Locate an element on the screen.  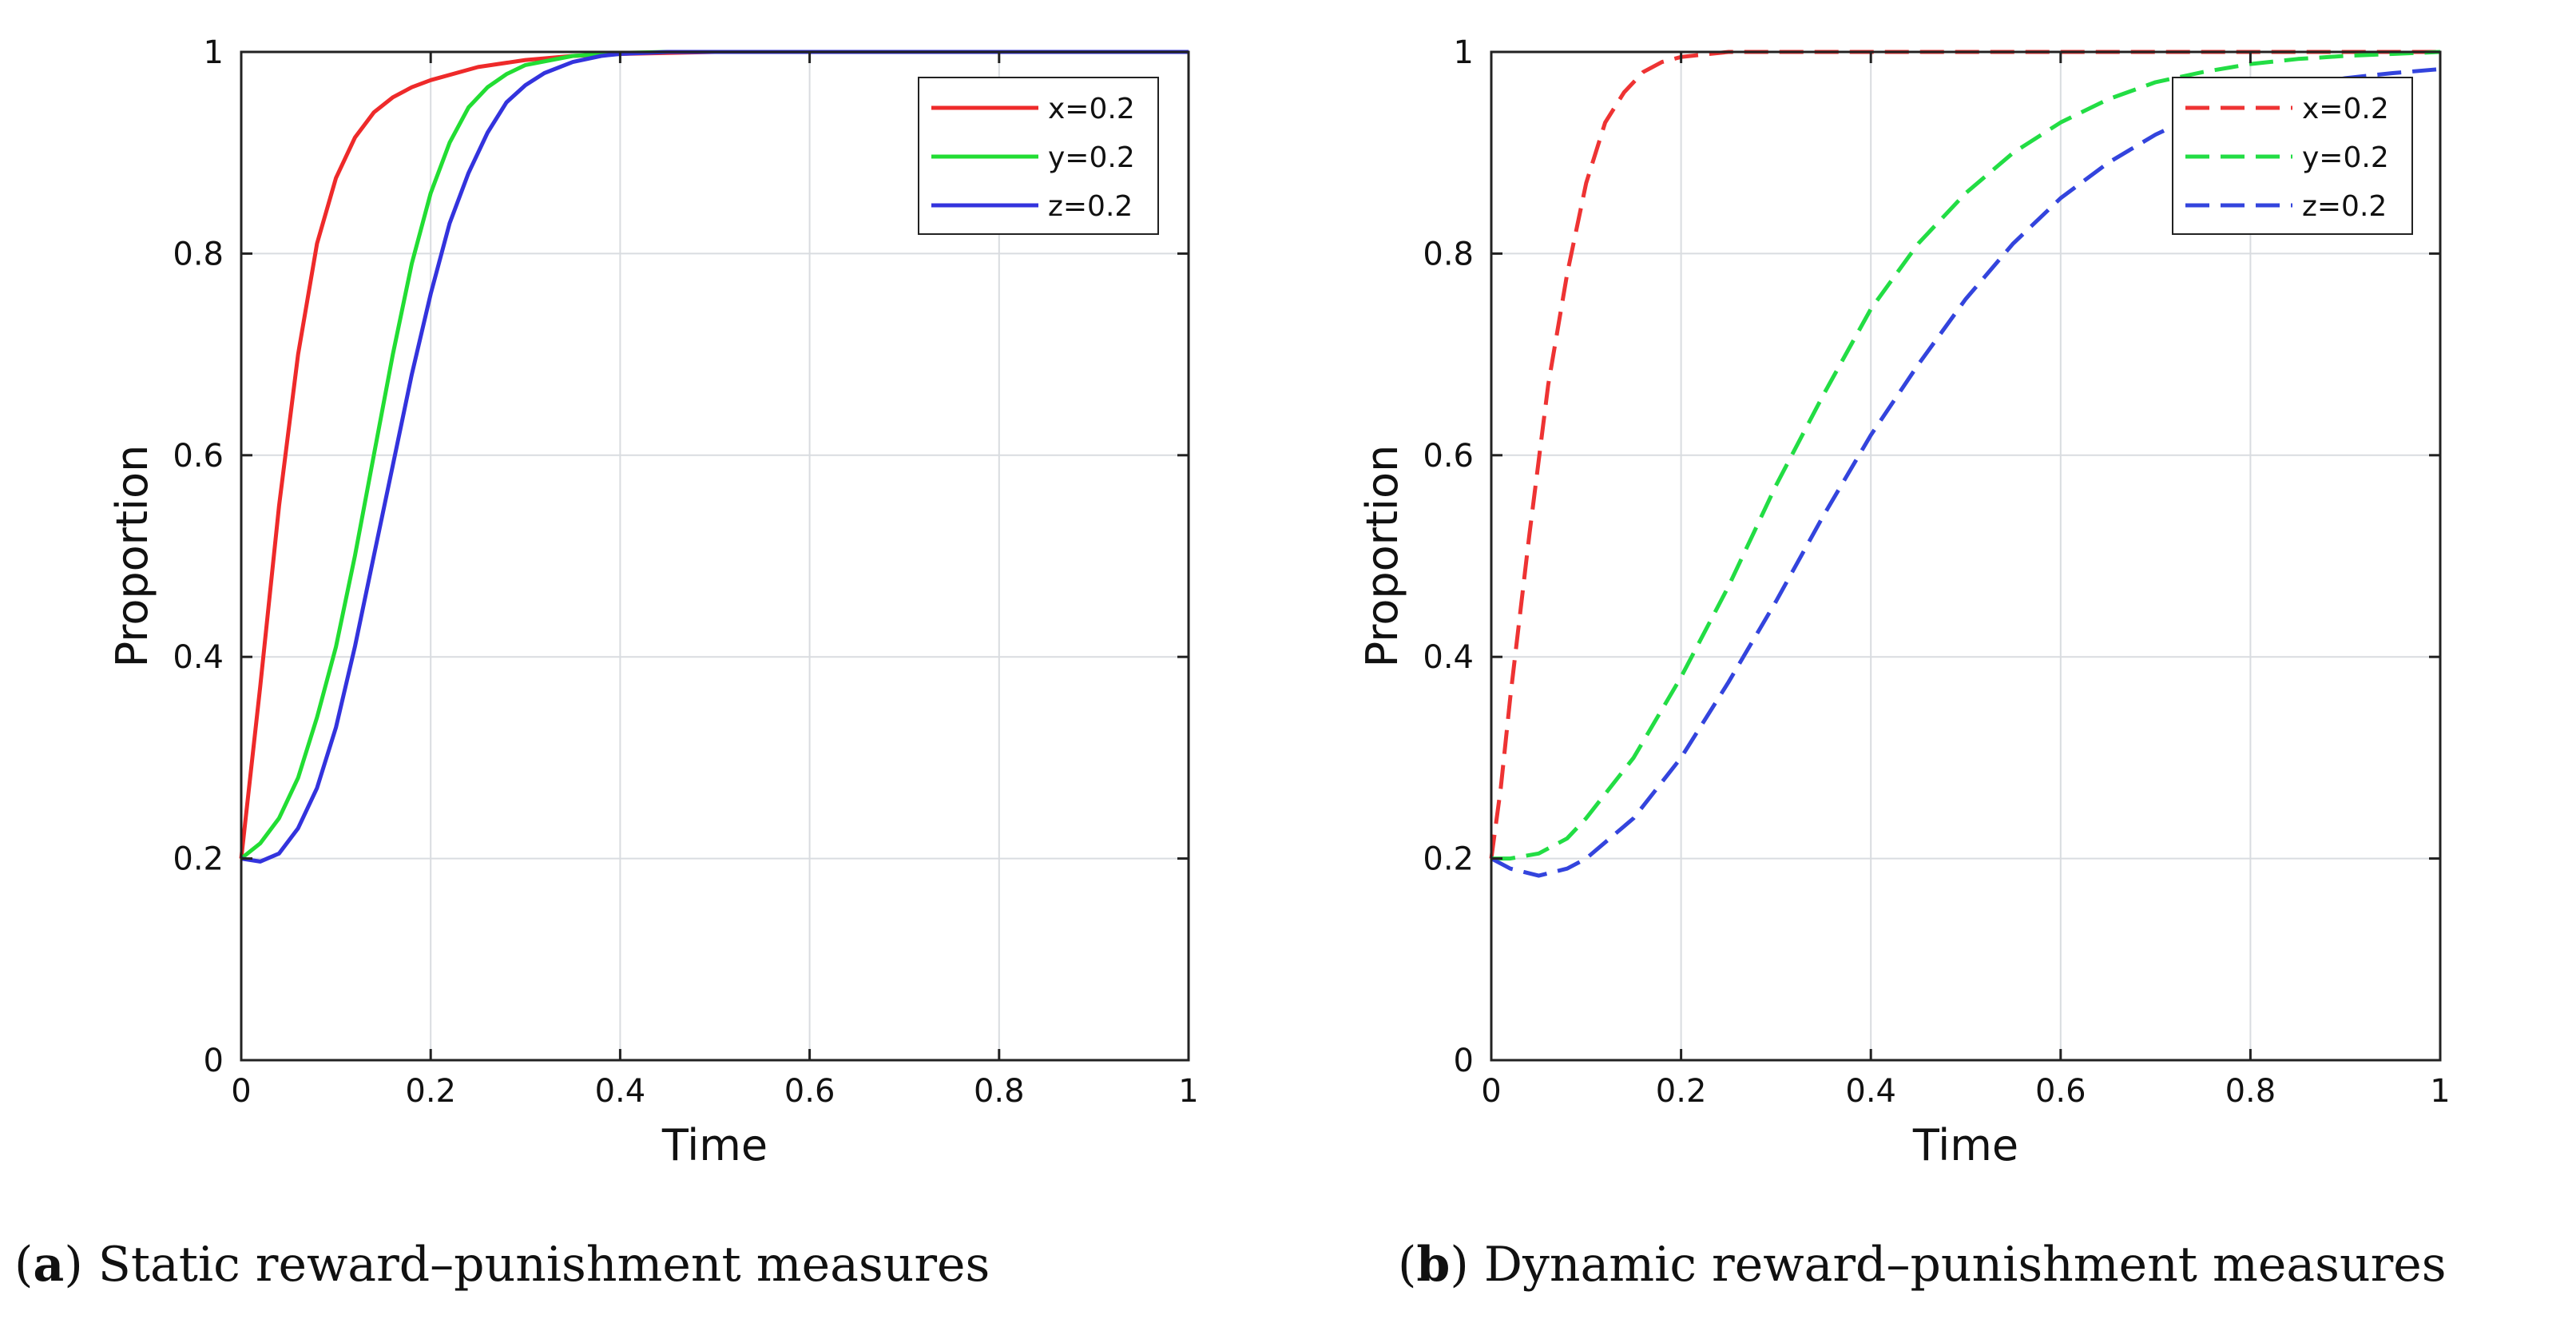
caption-letter-a: a is located at coordinates (49, 1265).